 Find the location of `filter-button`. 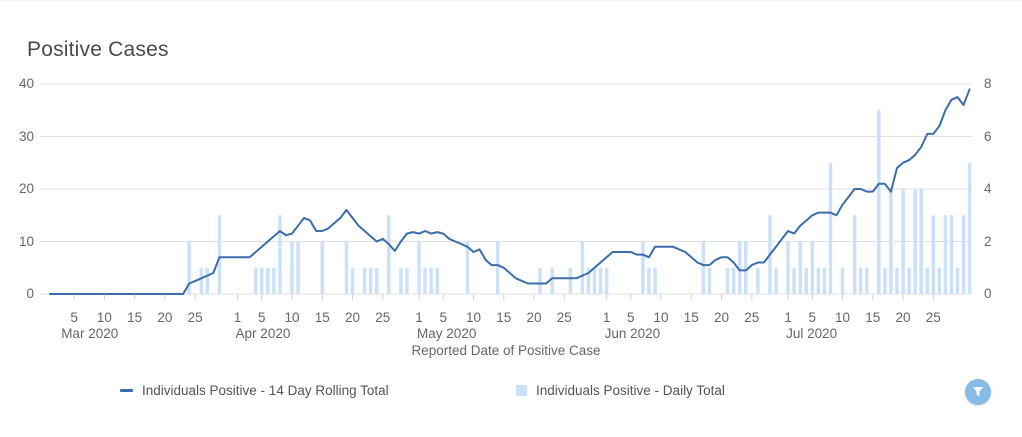

filter-button is located at coordinates (978, 392).